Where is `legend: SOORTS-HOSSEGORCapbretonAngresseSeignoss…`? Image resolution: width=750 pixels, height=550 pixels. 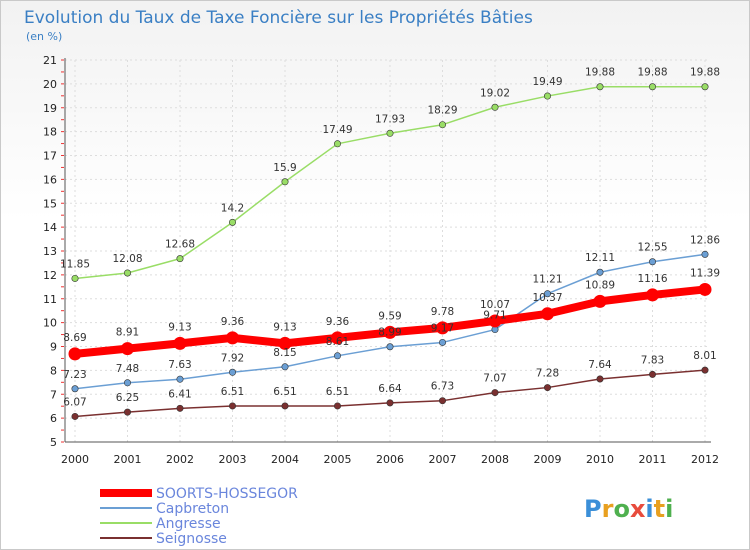
legend: SOORTS-HOSSEGORCapbretonAngresseSeignoss… is located at coordinates (199, 516).